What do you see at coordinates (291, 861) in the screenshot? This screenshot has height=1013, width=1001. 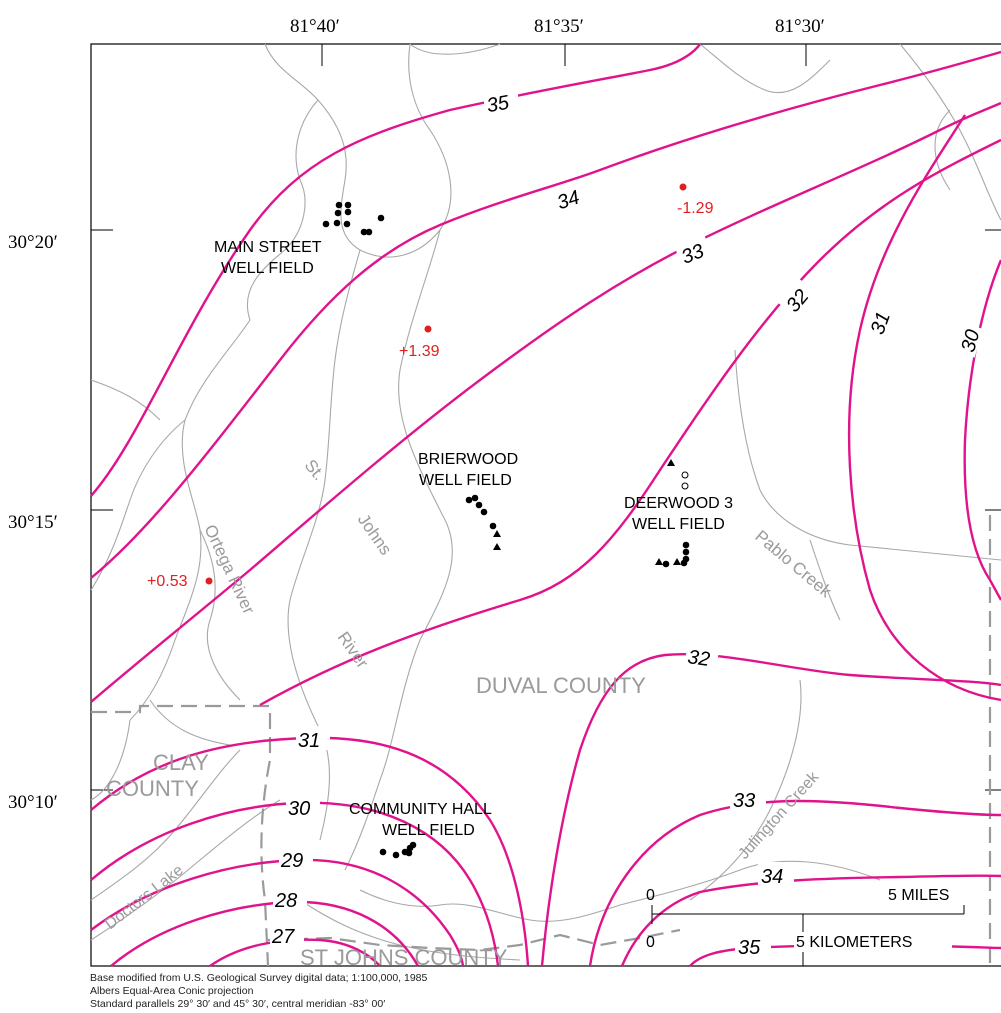 I see `contour-label: 29` at bounding box center [291, 861].